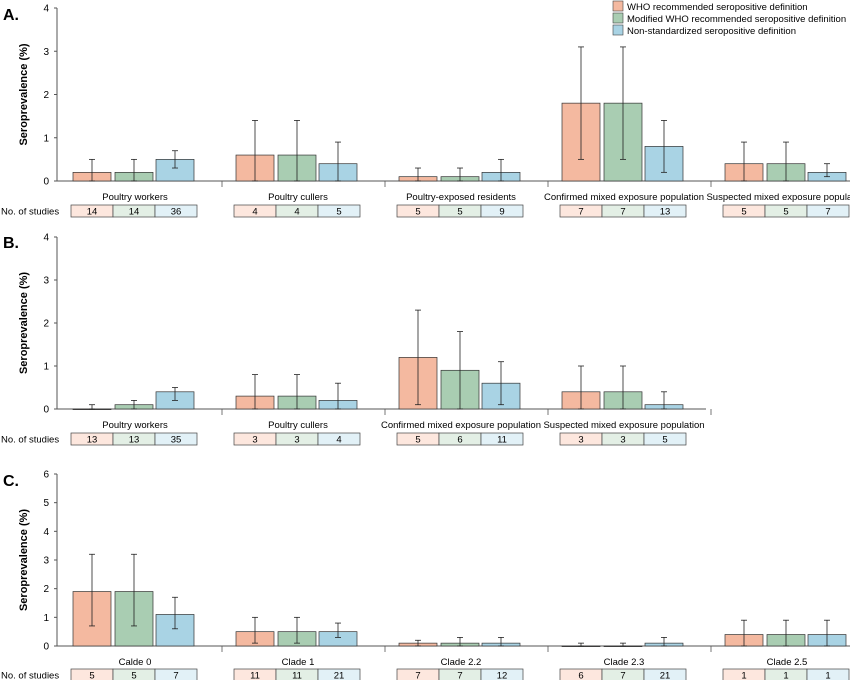 The image size is (850, 680). I want to click on category-label: Calde 0, so click(135, 662).